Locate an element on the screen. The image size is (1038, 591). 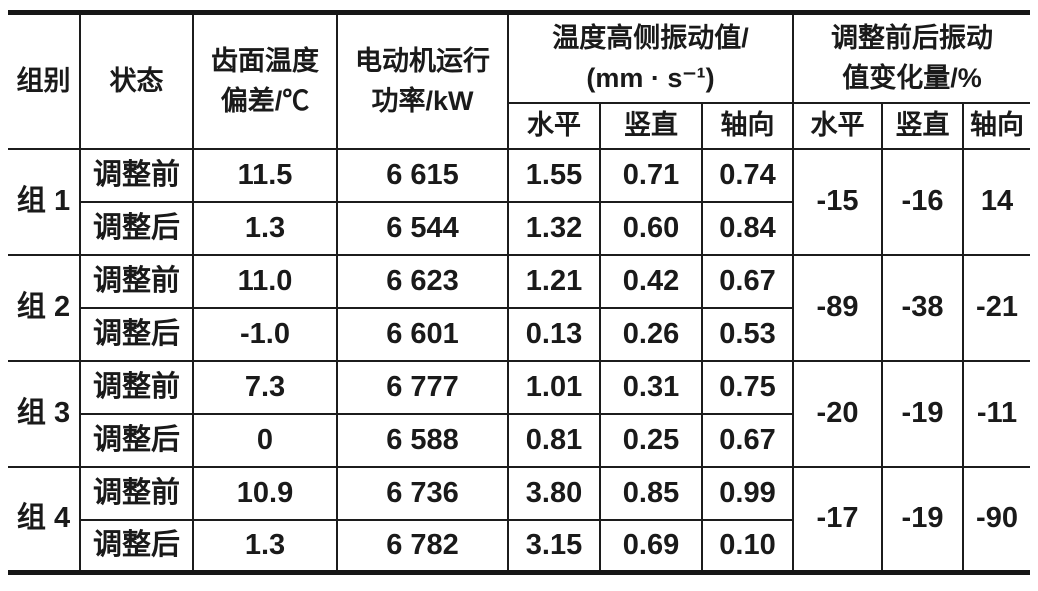
sub-header-change-vertical: 竖直 is located at coordinates (922, 125).